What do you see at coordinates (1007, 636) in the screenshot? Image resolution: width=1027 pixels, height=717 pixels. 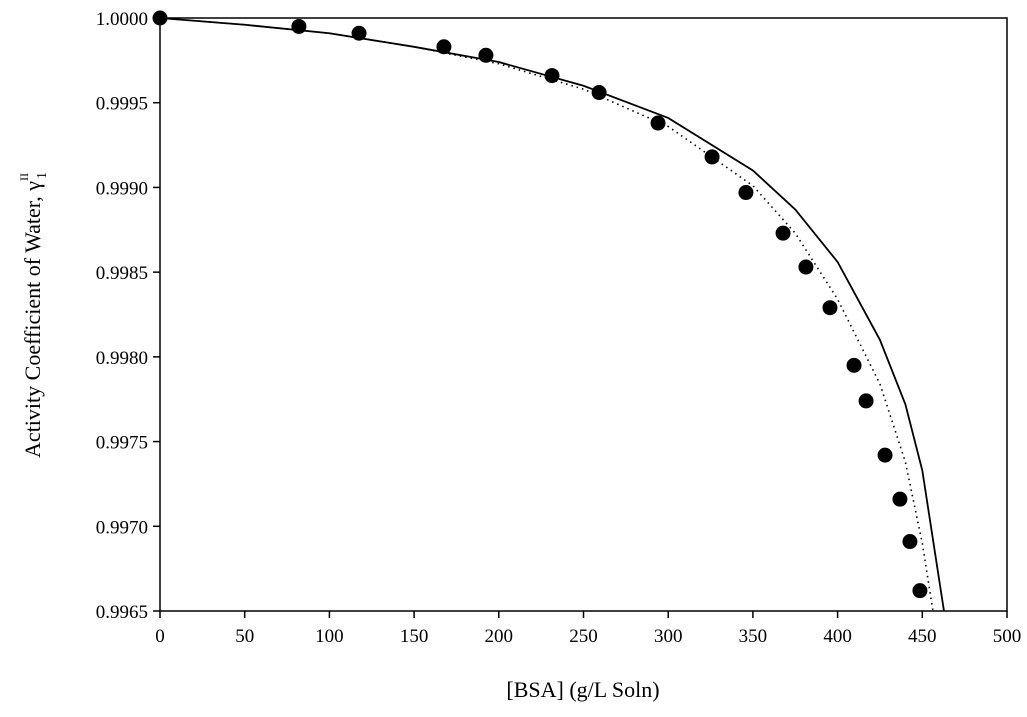 I see `x-tick-label: 500` at bounding box center [1007, 636].